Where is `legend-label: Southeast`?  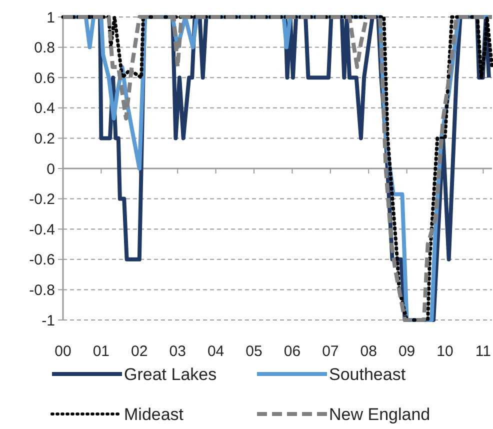
legend-label: Southeast is located at coordinates (367, 374).